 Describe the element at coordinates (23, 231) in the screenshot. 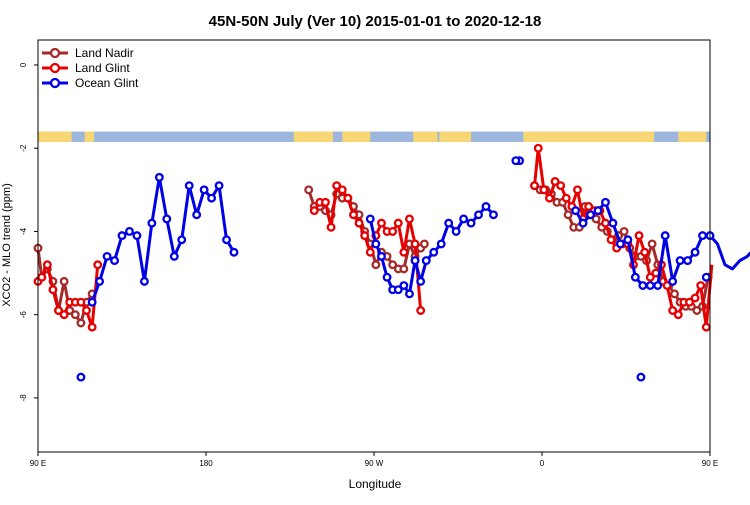

I see `y-tick-label: -4` at that location.